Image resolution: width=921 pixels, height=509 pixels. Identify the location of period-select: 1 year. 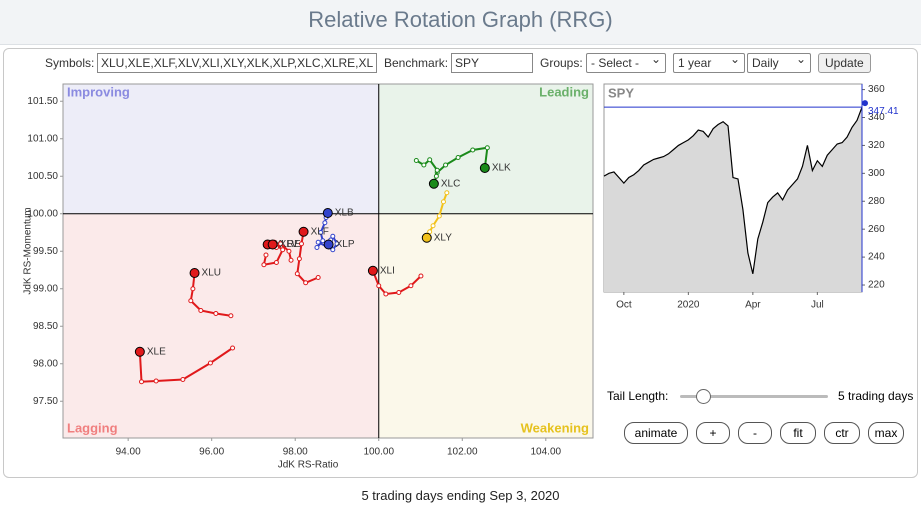
(709, 61).